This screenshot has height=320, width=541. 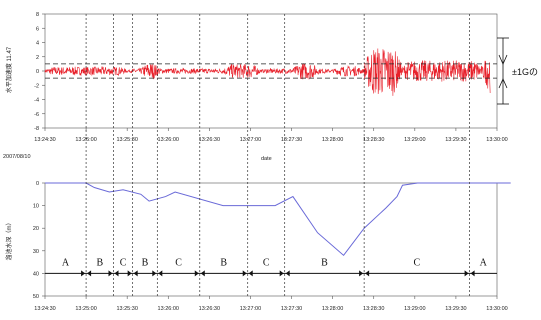 What do you see at coordinates (36, 207) in the screenshot?
I see `y-tick-label: 10` at bounding box center [36, 207].